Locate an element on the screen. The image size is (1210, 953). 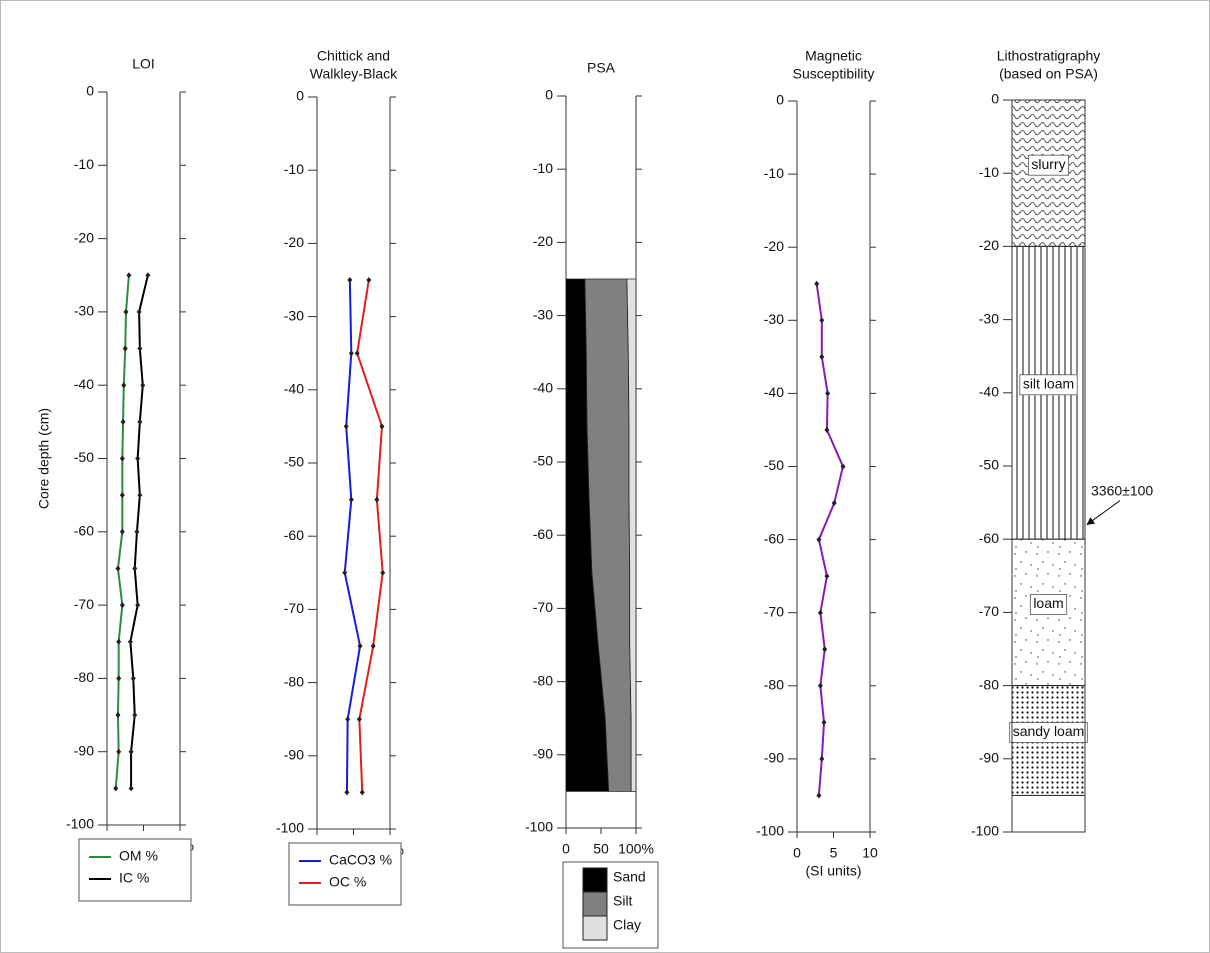
panel-title: PSA is located at coordinates (601, 68).